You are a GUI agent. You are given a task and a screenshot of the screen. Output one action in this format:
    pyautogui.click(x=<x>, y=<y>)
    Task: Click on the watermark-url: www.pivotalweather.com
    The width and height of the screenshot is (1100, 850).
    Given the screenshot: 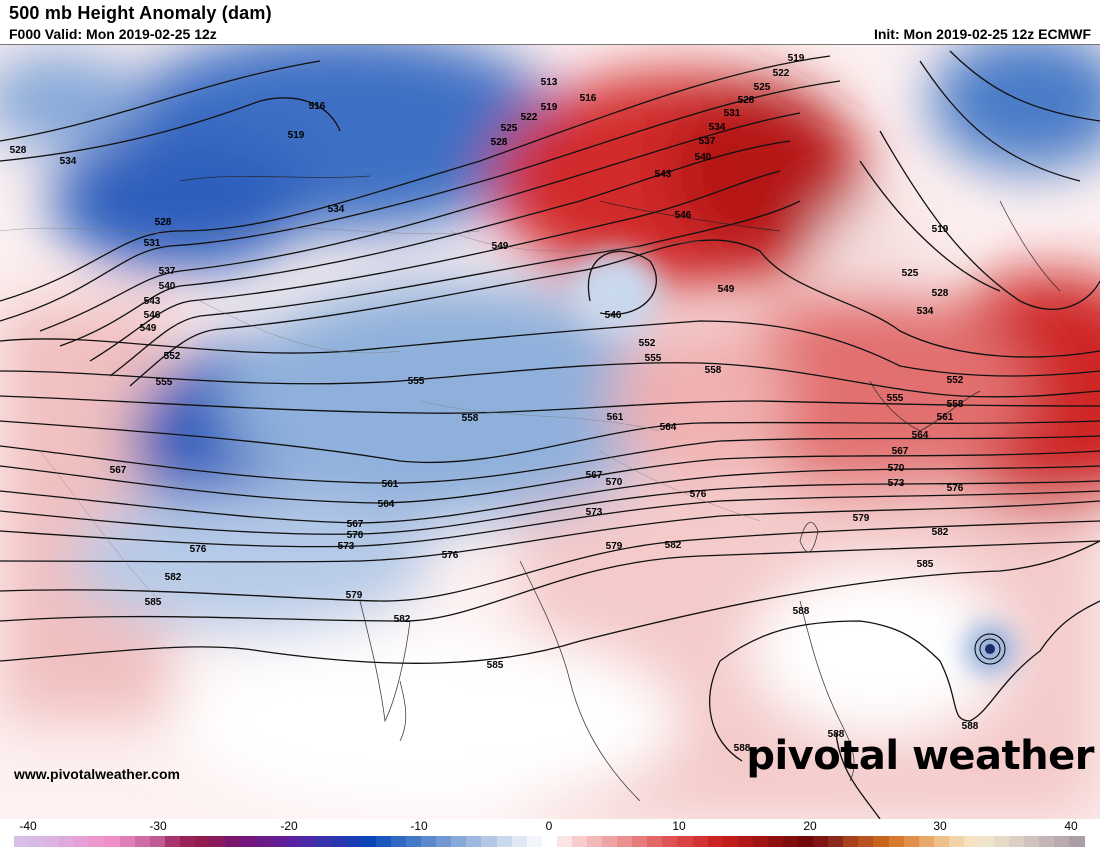 What is the action you would take?
    pyautogui.click(x=97, y=774)
    